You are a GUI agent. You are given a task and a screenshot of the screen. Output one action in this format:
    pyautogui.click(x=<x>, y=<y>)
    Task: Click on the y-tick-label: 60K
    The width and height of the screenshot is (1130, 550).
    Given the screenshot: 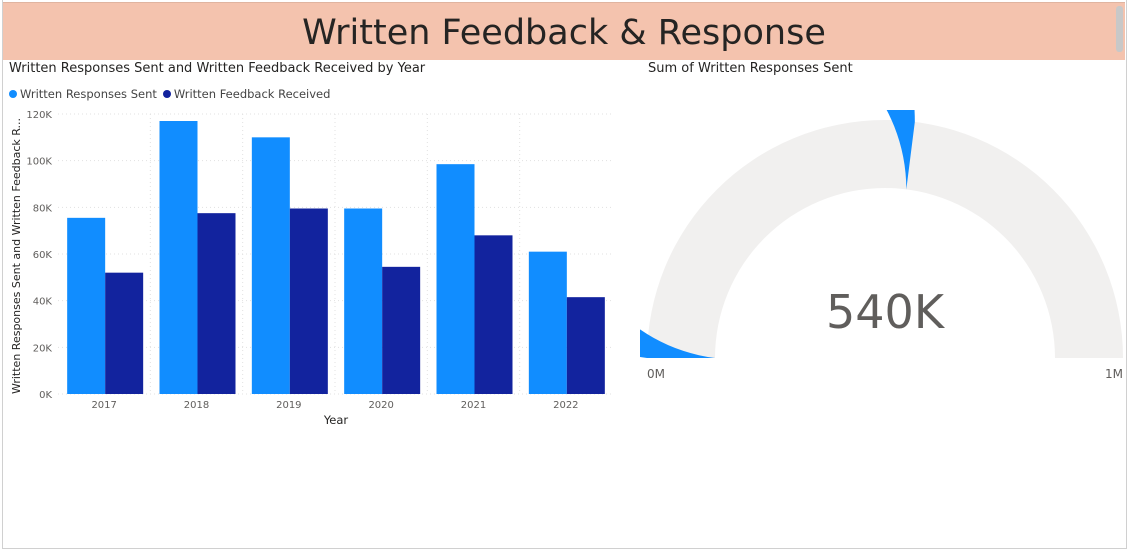 What is the action you would take?
    pyautogui.click(x=43, y=255)
    